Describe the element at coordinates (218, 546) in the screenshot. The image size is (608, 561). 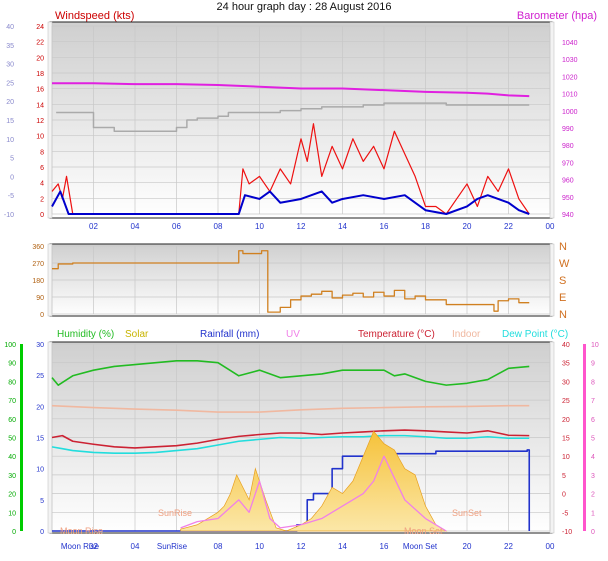
I see `time-tick-label: 08` at that location.